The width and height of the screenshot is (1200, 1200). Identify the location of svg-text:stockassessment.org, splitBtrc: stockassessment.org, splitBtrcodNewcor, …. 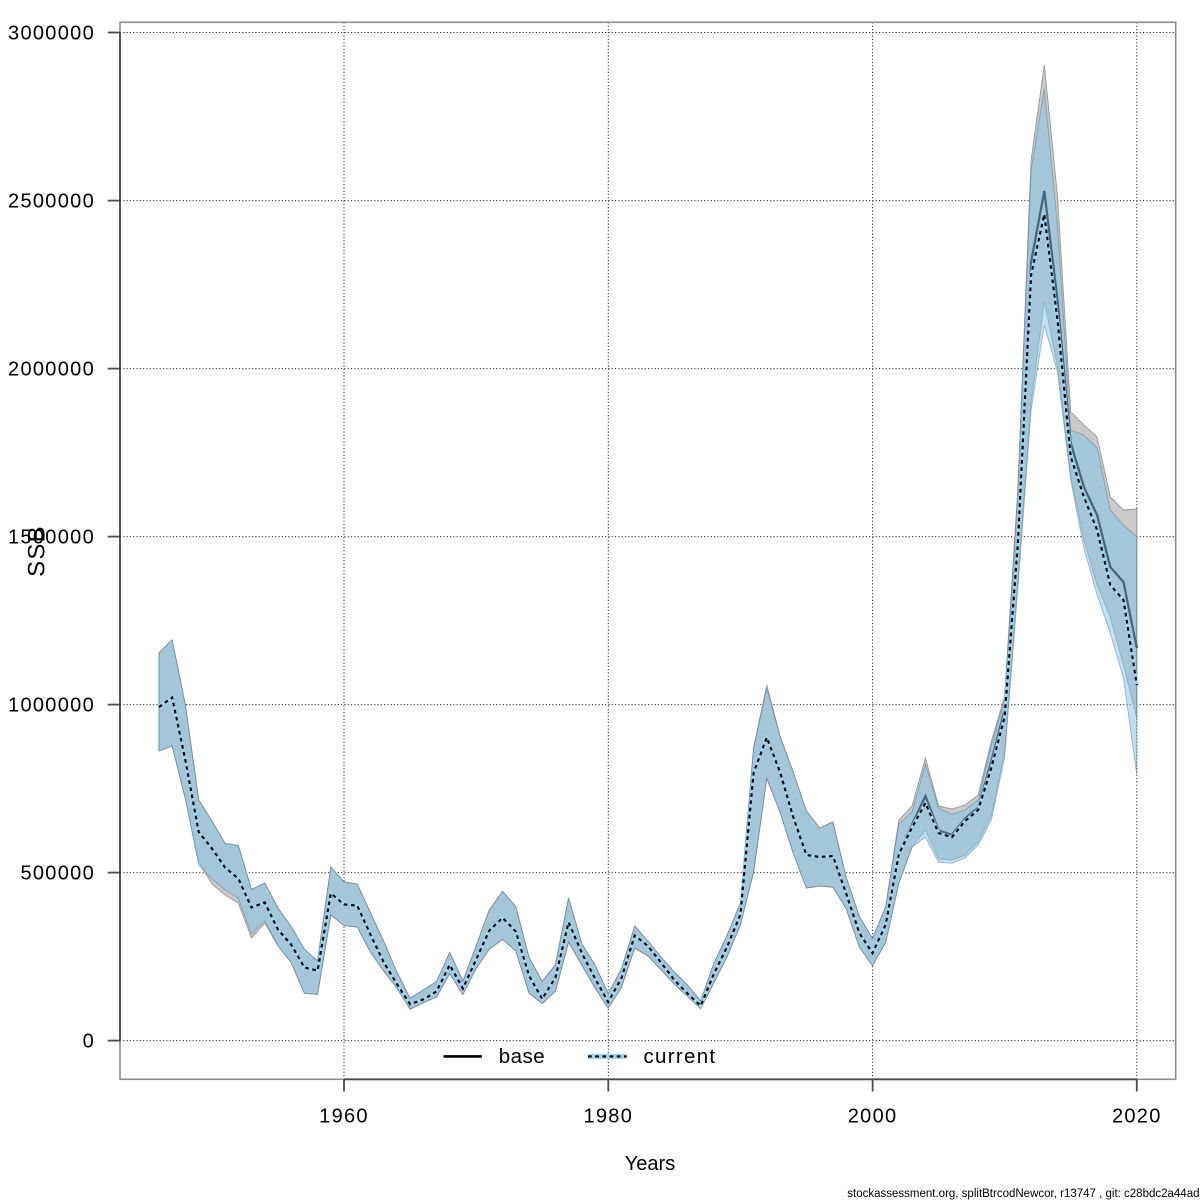
(1023, 1194).